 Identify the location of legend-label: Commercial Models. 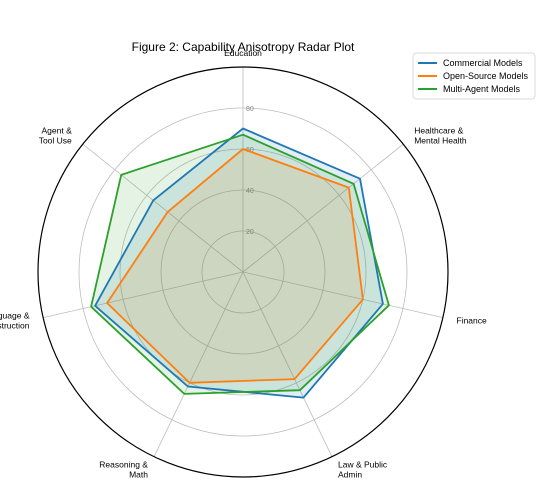
(483, 63).